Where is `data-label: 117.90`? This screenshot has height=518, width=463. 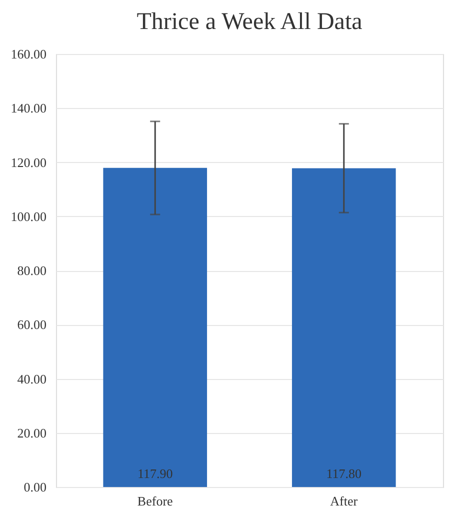 data-label: 117.90 is located at coordinates (155, 473).